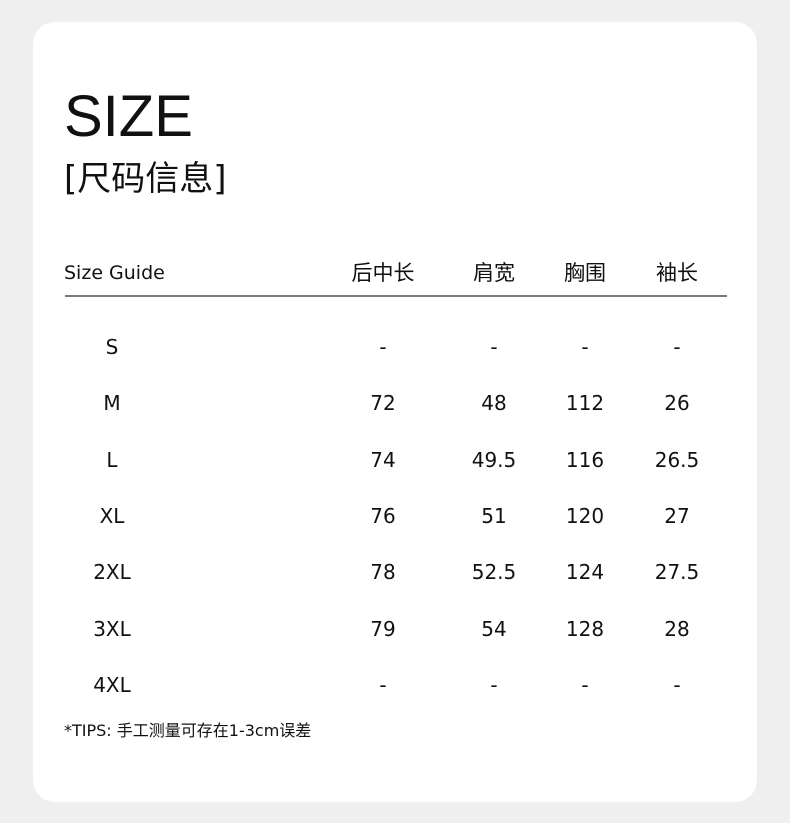  I want to click on measurement-cell: 49.5, so click(494, 459).